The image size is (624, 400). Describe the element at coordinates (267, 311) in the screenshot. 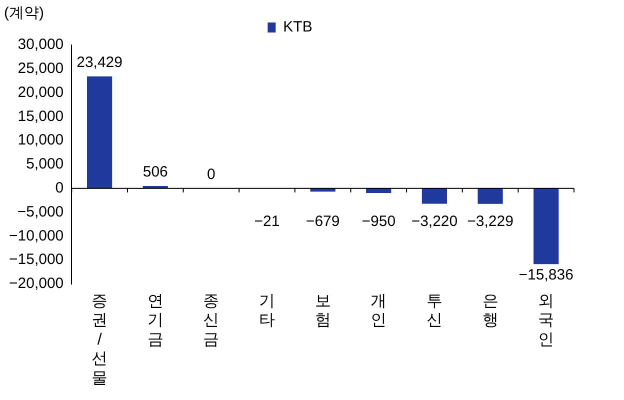

I see `x-tick-label: 기타` at that location.